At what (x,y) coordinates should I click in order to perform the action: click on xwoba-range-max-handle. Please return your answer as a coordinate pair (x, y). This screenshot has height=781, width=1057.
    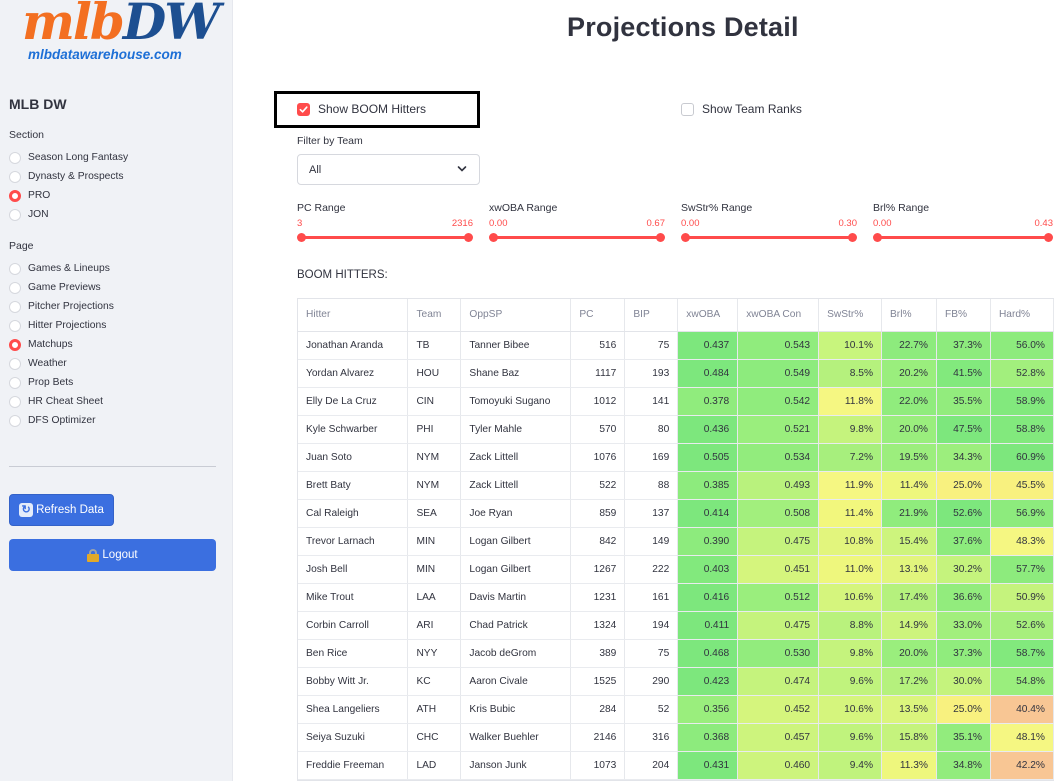
    Looking at the image, I should click on (660, 237).